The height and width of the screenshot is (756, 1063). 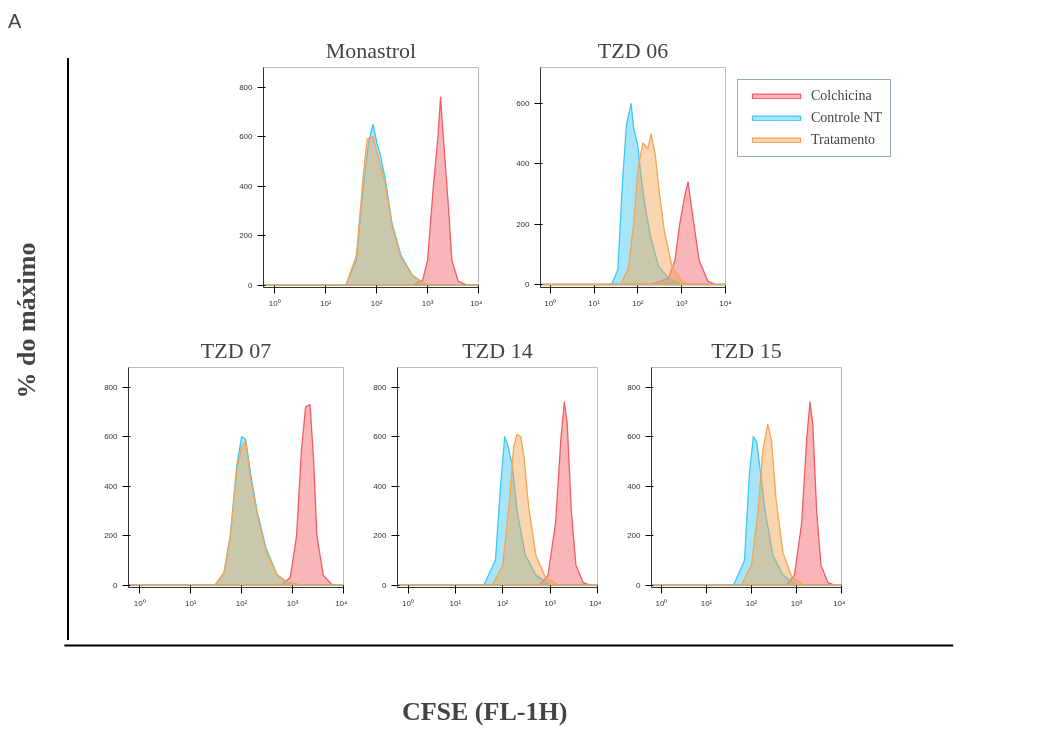 I want to click on text: A, so click(x=15, y=21).